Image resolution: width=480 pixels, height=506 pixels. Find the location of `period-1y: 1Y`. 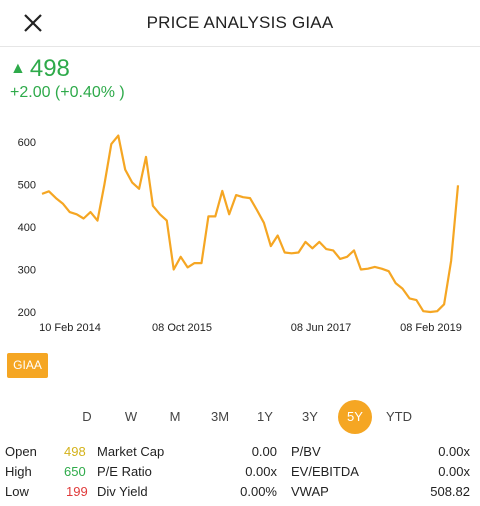

period-1y: 1Y is located at coordinates (265, 416).